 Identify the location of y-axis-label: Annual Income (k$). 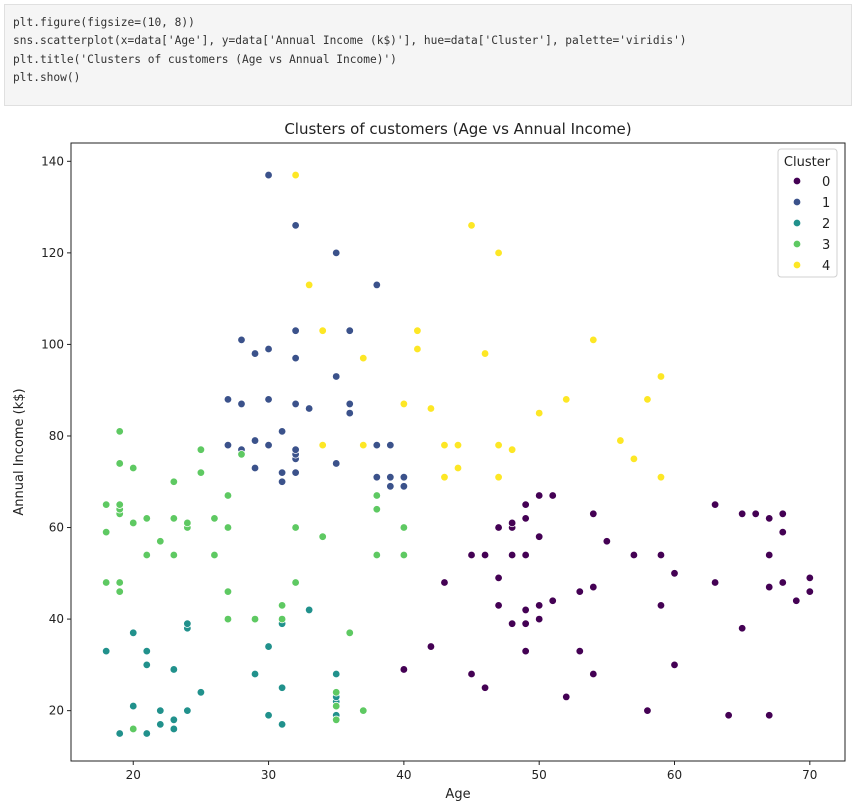
(19, 451).